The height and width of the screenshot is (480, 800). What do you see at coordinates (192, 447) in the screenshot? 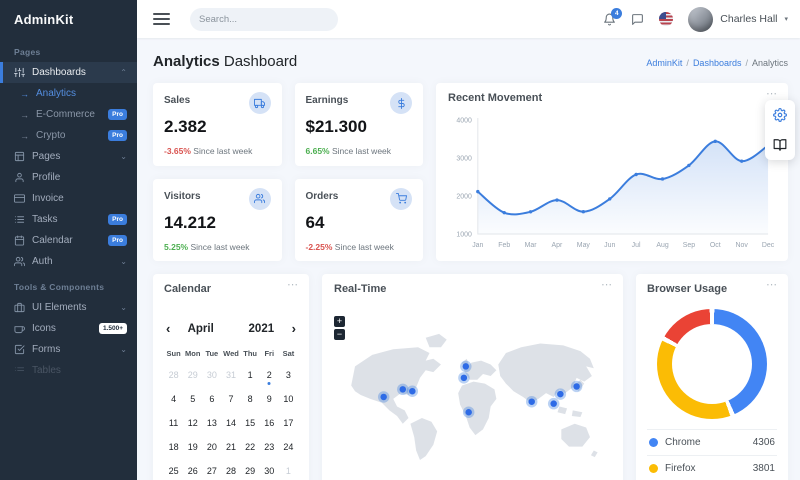
I see `calendar-day: 19` at bounding box center [192, 447].